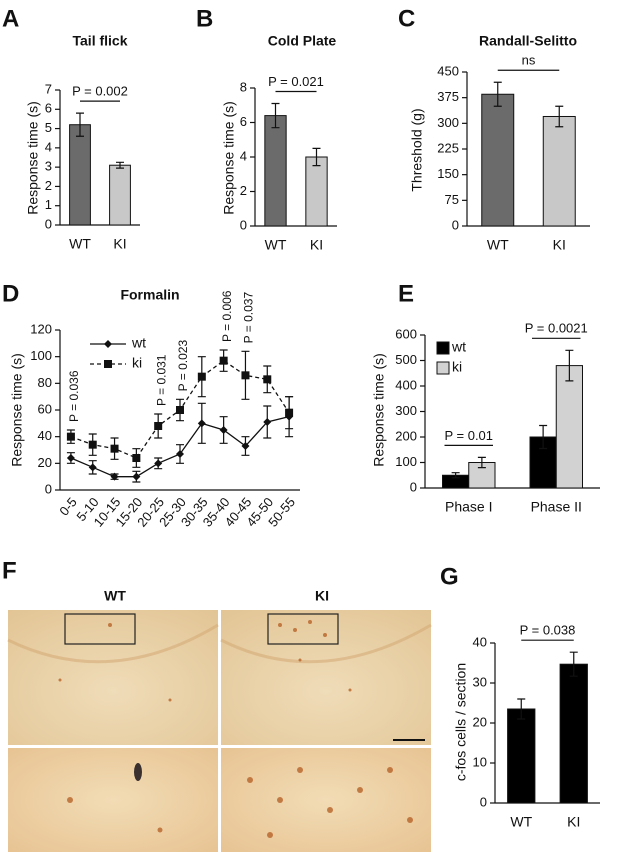  What do you see at coordinates (448, 147) in the screenshot?
I see `y-tick-label: 225` at bounding box center [448, 147].